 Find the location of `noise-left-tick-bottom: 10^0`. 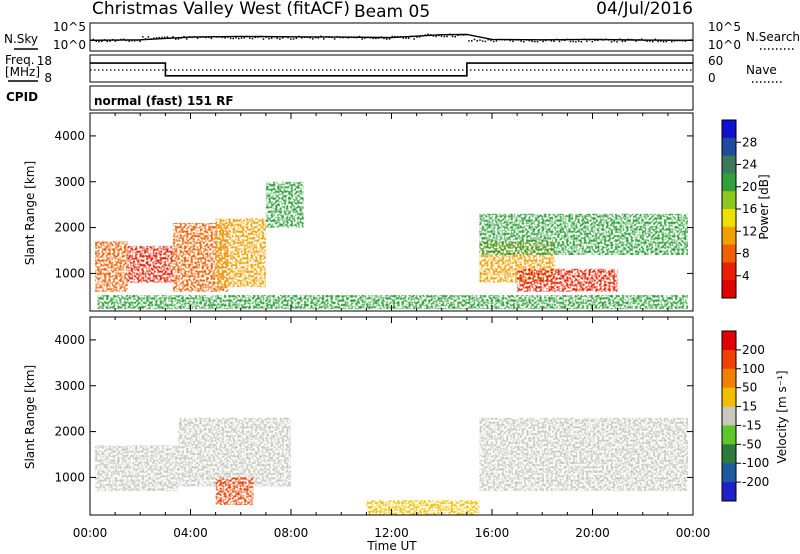

noise-left-tick-bottom: 10^0 is located at coordinates (69, 45).